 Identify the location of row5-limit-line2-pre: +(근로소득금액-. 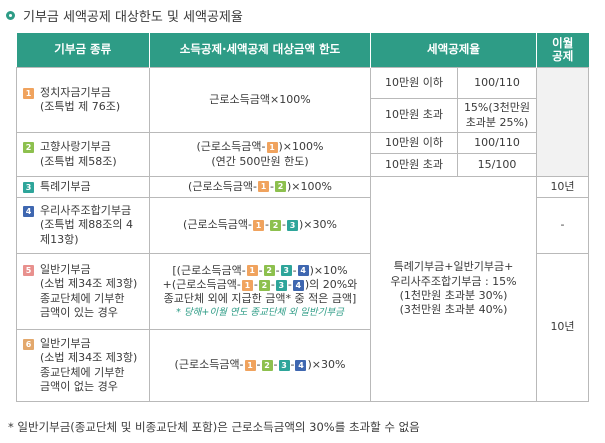
(201, 285).